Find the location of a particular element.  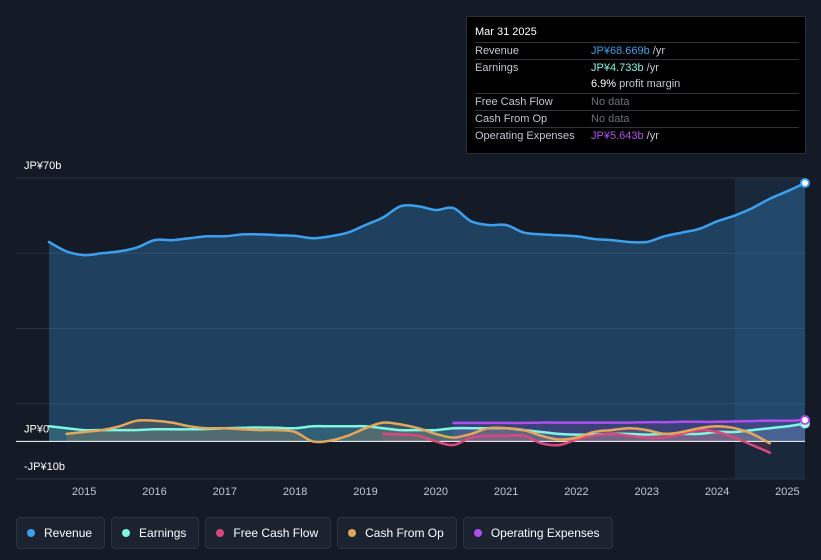

cash-from-op-area is located at coordinates (418, 432).